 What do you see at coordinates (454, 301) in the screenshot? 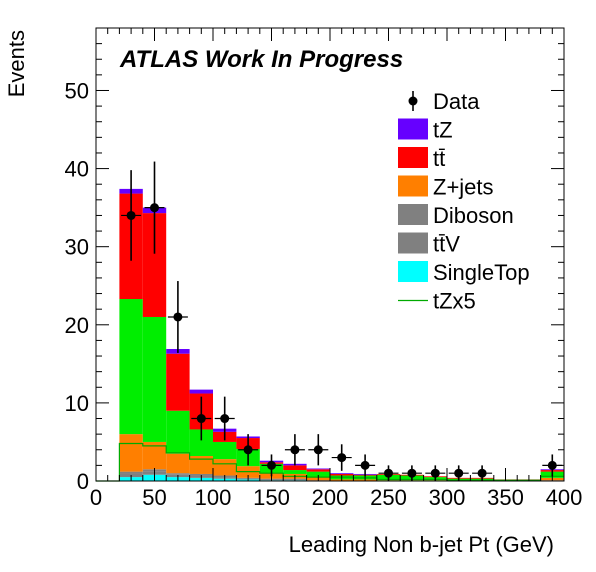
I see `legend-label-7: tZx5` at bounding box center [454, 301].